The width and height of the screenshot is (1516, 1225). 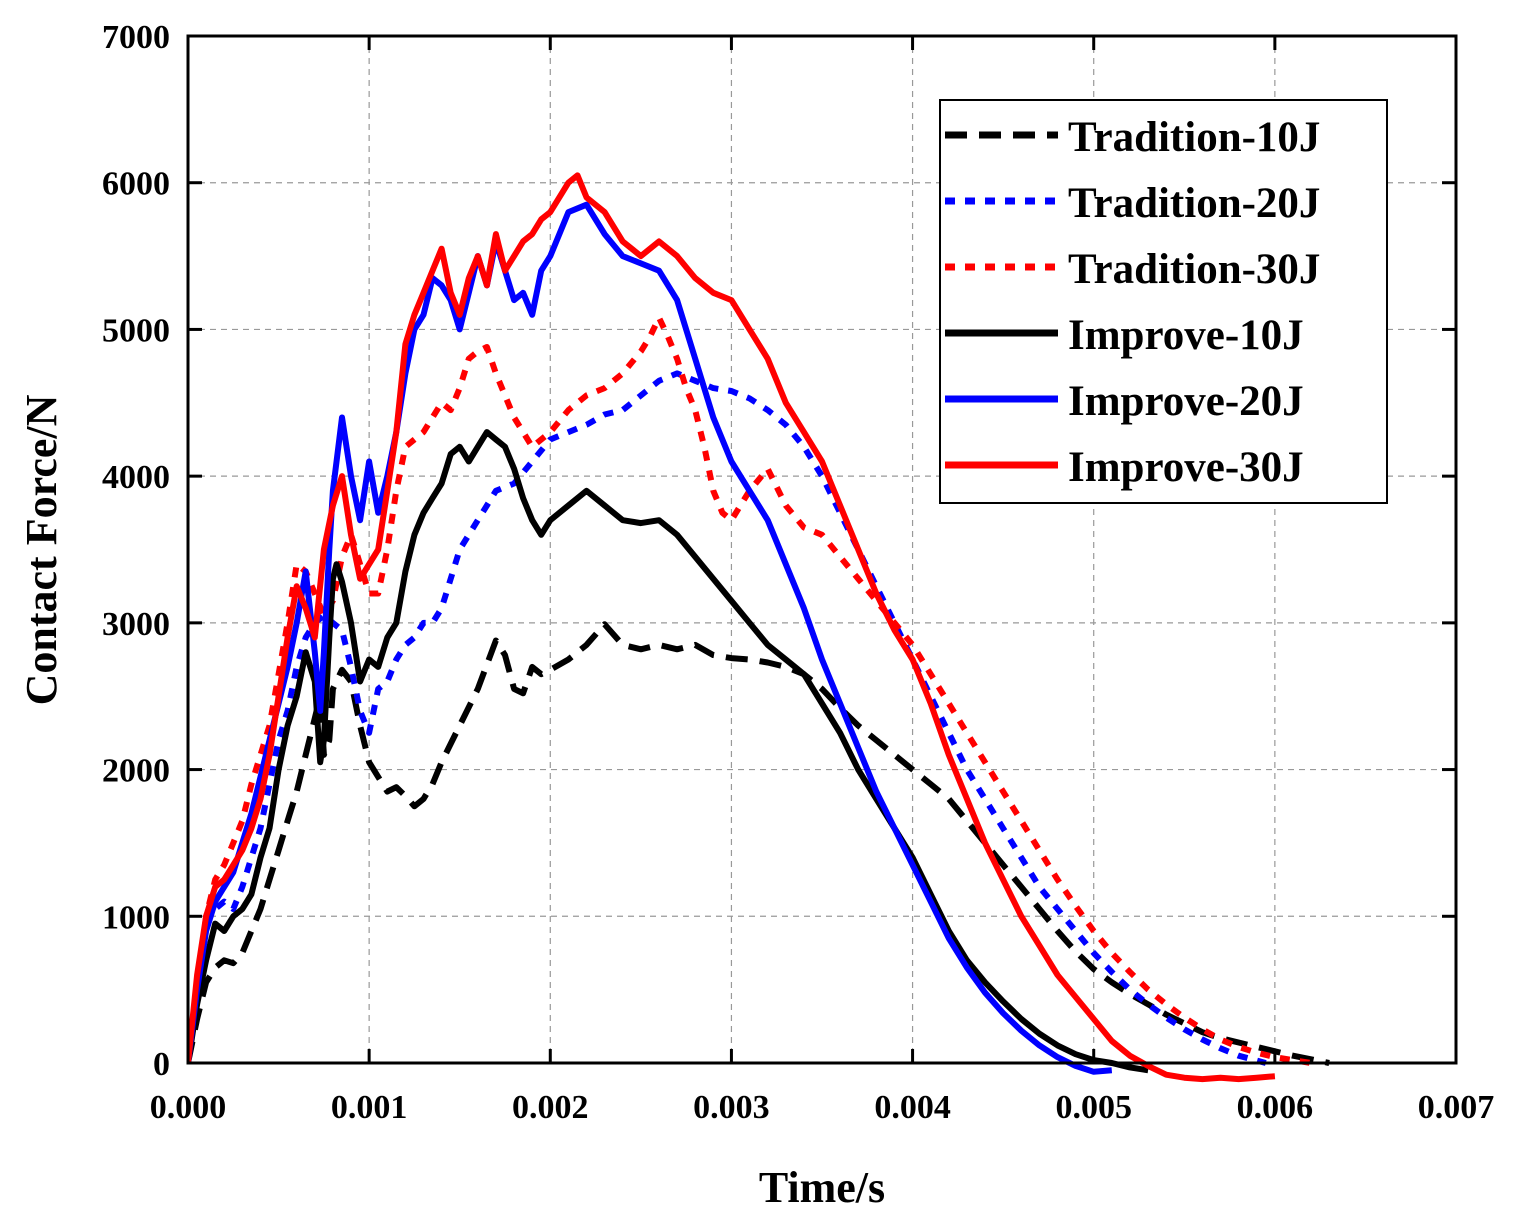 What do you see at coordinates (1093, 1107) in the screenshot?
I see `x-tick-label: 0.005` at bounding box center [1093, 1107].